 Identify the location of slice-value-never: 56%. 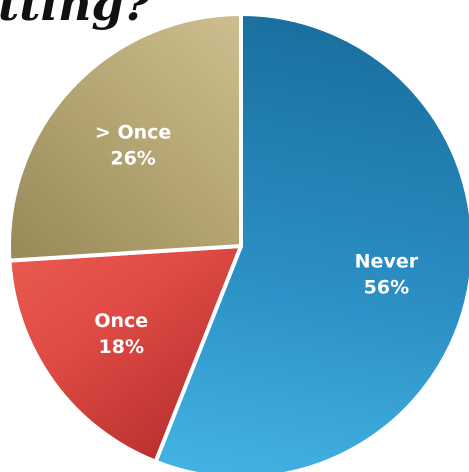
(386, 288).